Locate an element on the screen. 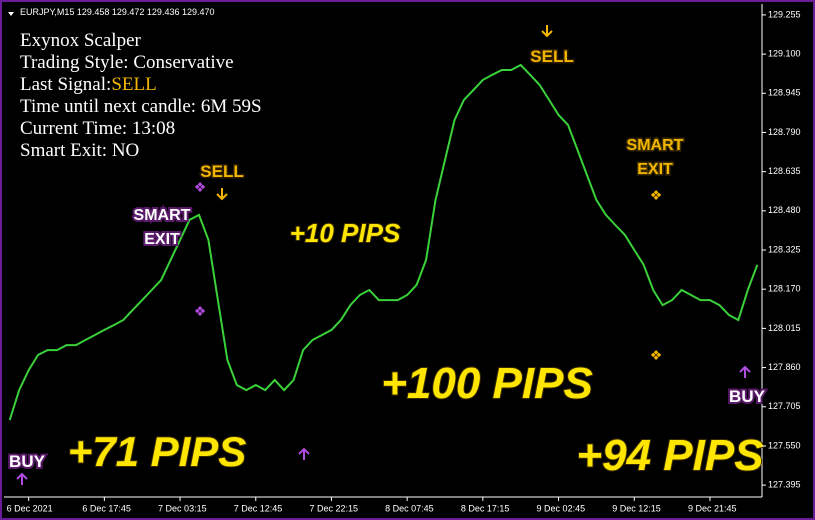  y-tick-label: 128.170 is located at coordinates (784, 289).